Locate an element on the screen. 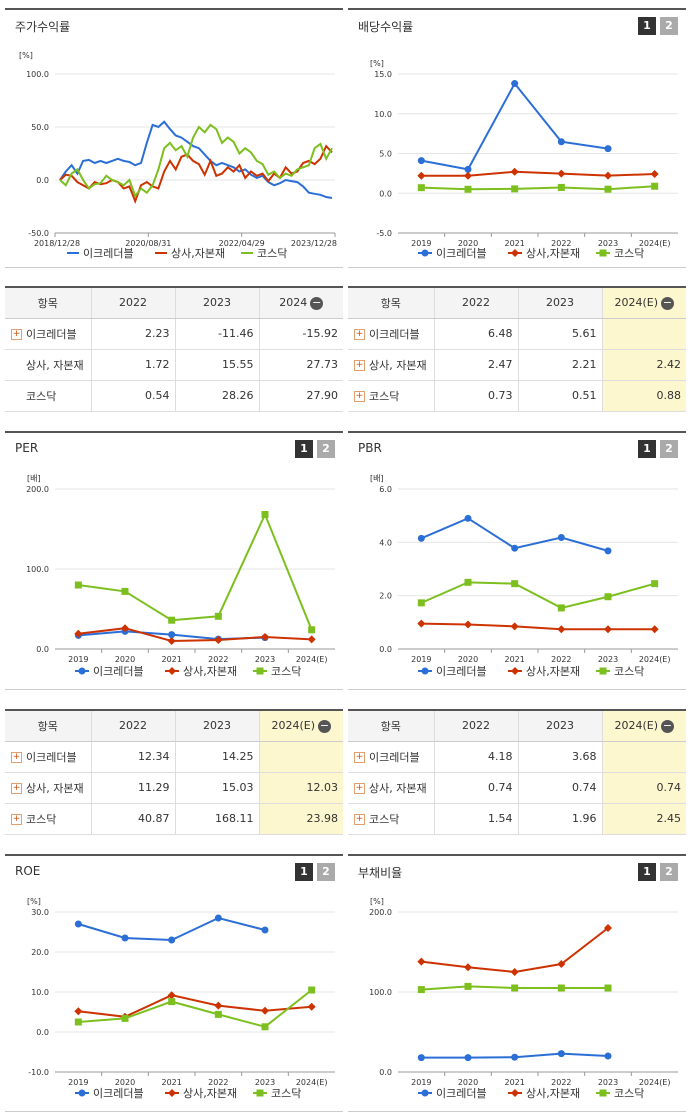 The width and height of the screenshot is (691, 1115). column-header: 항목 is located at coordinates (48, 303).